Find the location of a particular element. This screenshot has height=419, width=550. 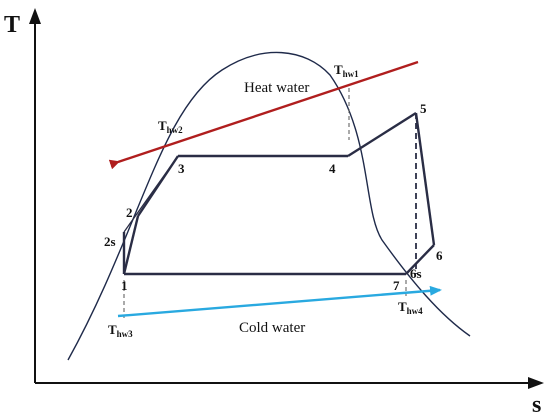

cold-water-arrow is located at coordinates (279, 301).